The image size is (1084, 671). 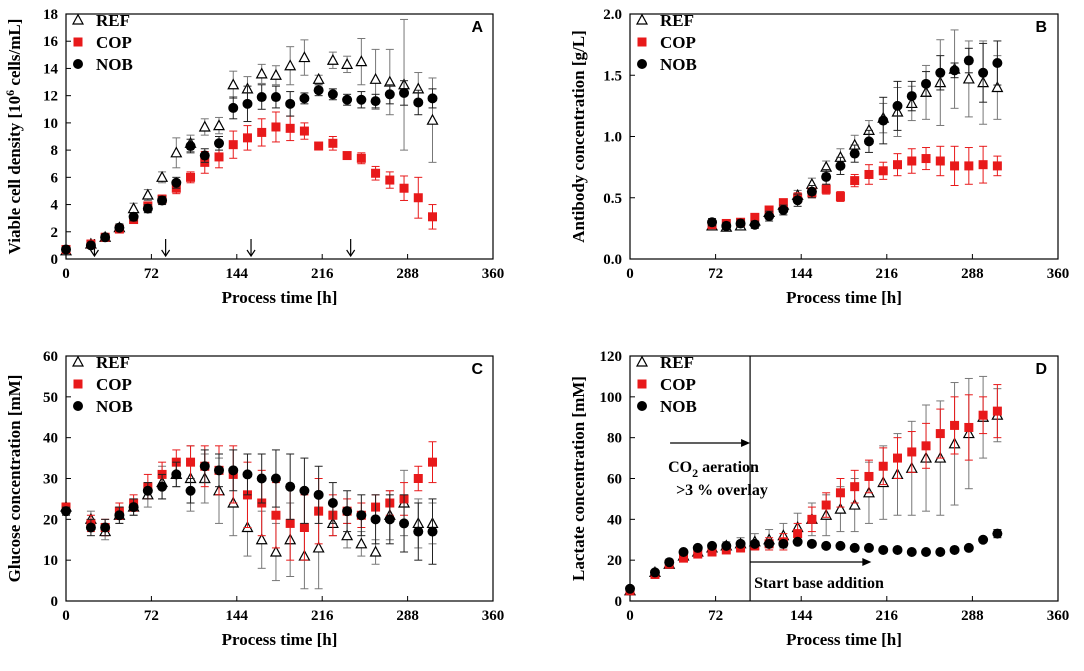 What do you see at coordinates (678, 406) in the screenshot?
I see `legend-label-nob: NOB` at bounding box center [678, 406].